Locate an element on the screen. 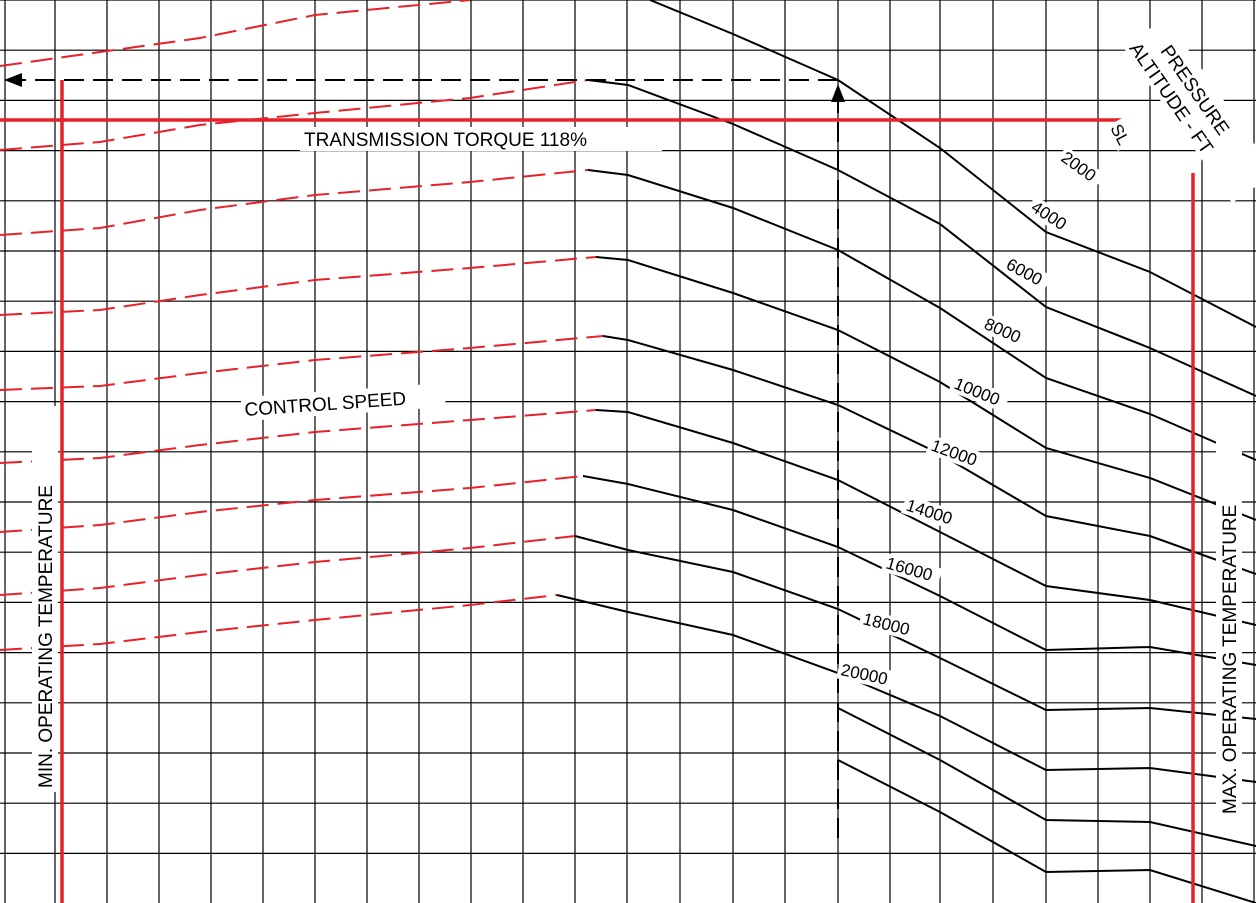 The width and height of the screenshot is (1256, 903). pressure-altitude-group: PRESSURE ALTITUDE - FT is located at coordinates (1189, 110).